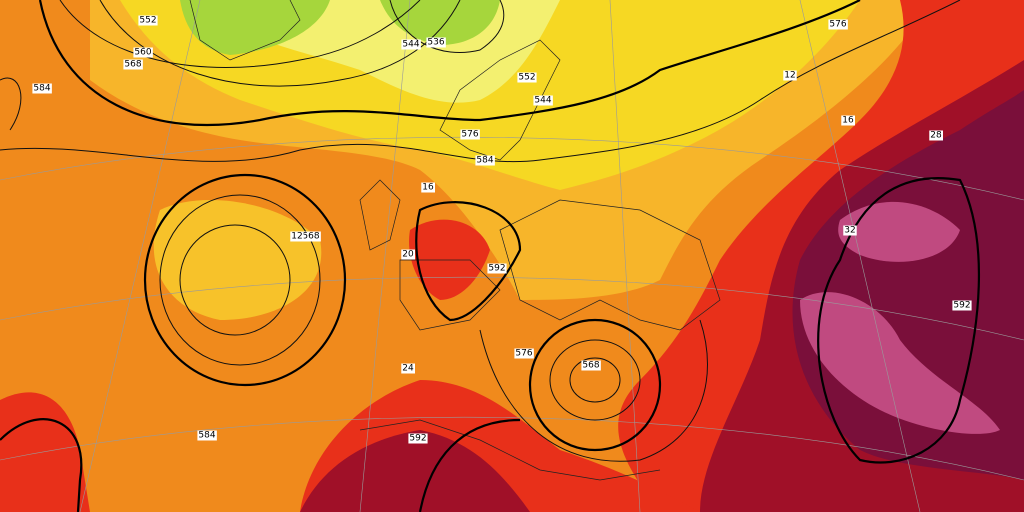 This screenshot has width=1024, height=512. I want to click on coast-central-europe, so click(610, 265).